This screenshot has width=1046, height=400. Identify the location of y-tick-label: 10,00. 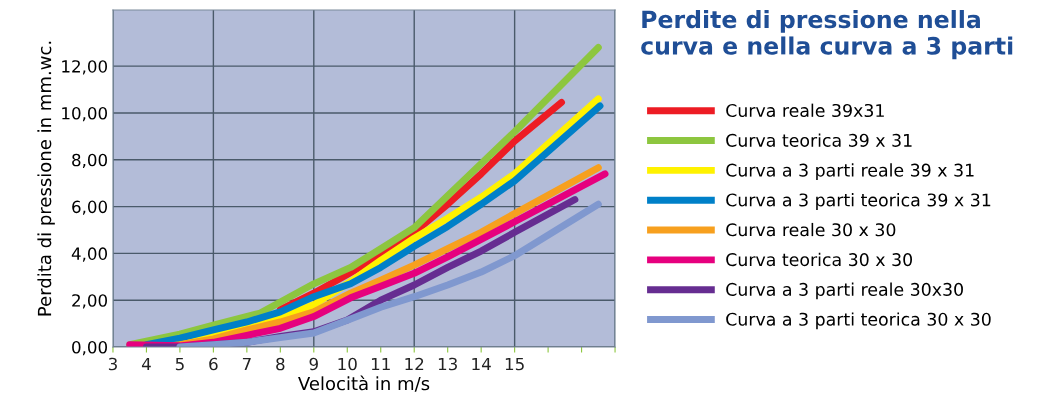
(84, 114).